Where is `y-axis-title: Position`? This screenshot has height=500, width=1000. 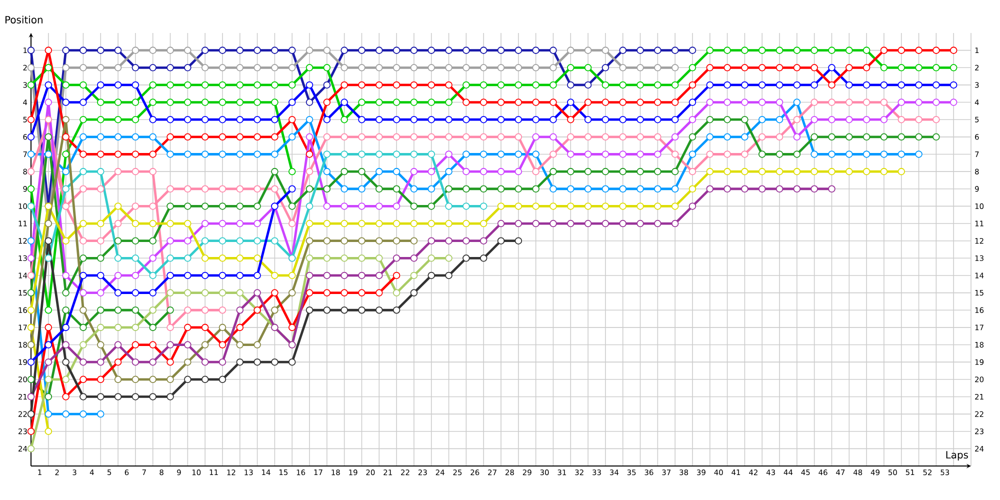 y-axis-title: Position is located at coordinates (24, 20).